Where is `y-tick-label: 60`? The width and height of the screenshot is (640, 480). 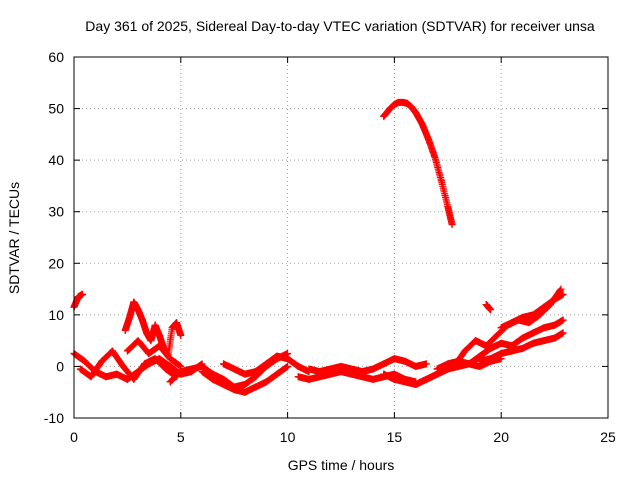
y-tick-label: 60 is located at coordinates (56, 57).